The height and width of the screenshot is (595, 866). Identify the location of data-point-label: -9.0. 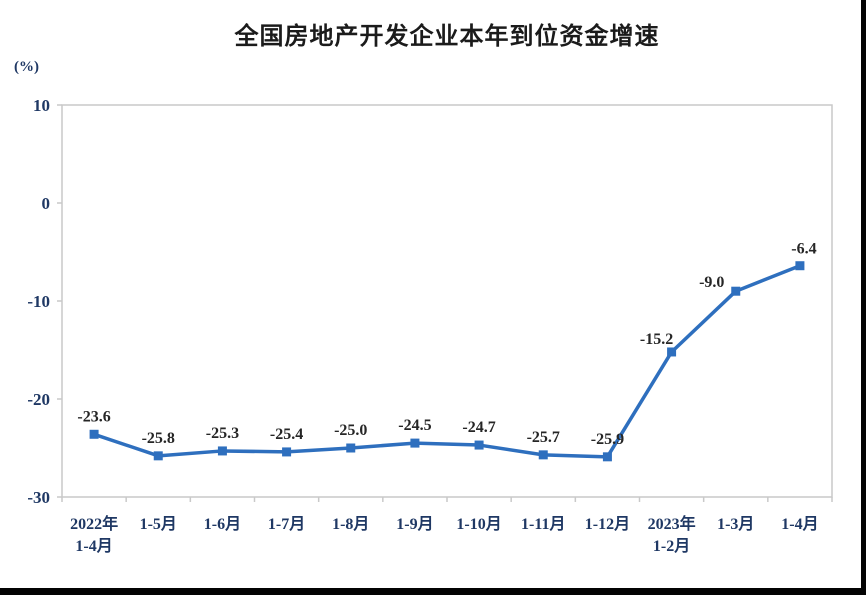
(711, 282).